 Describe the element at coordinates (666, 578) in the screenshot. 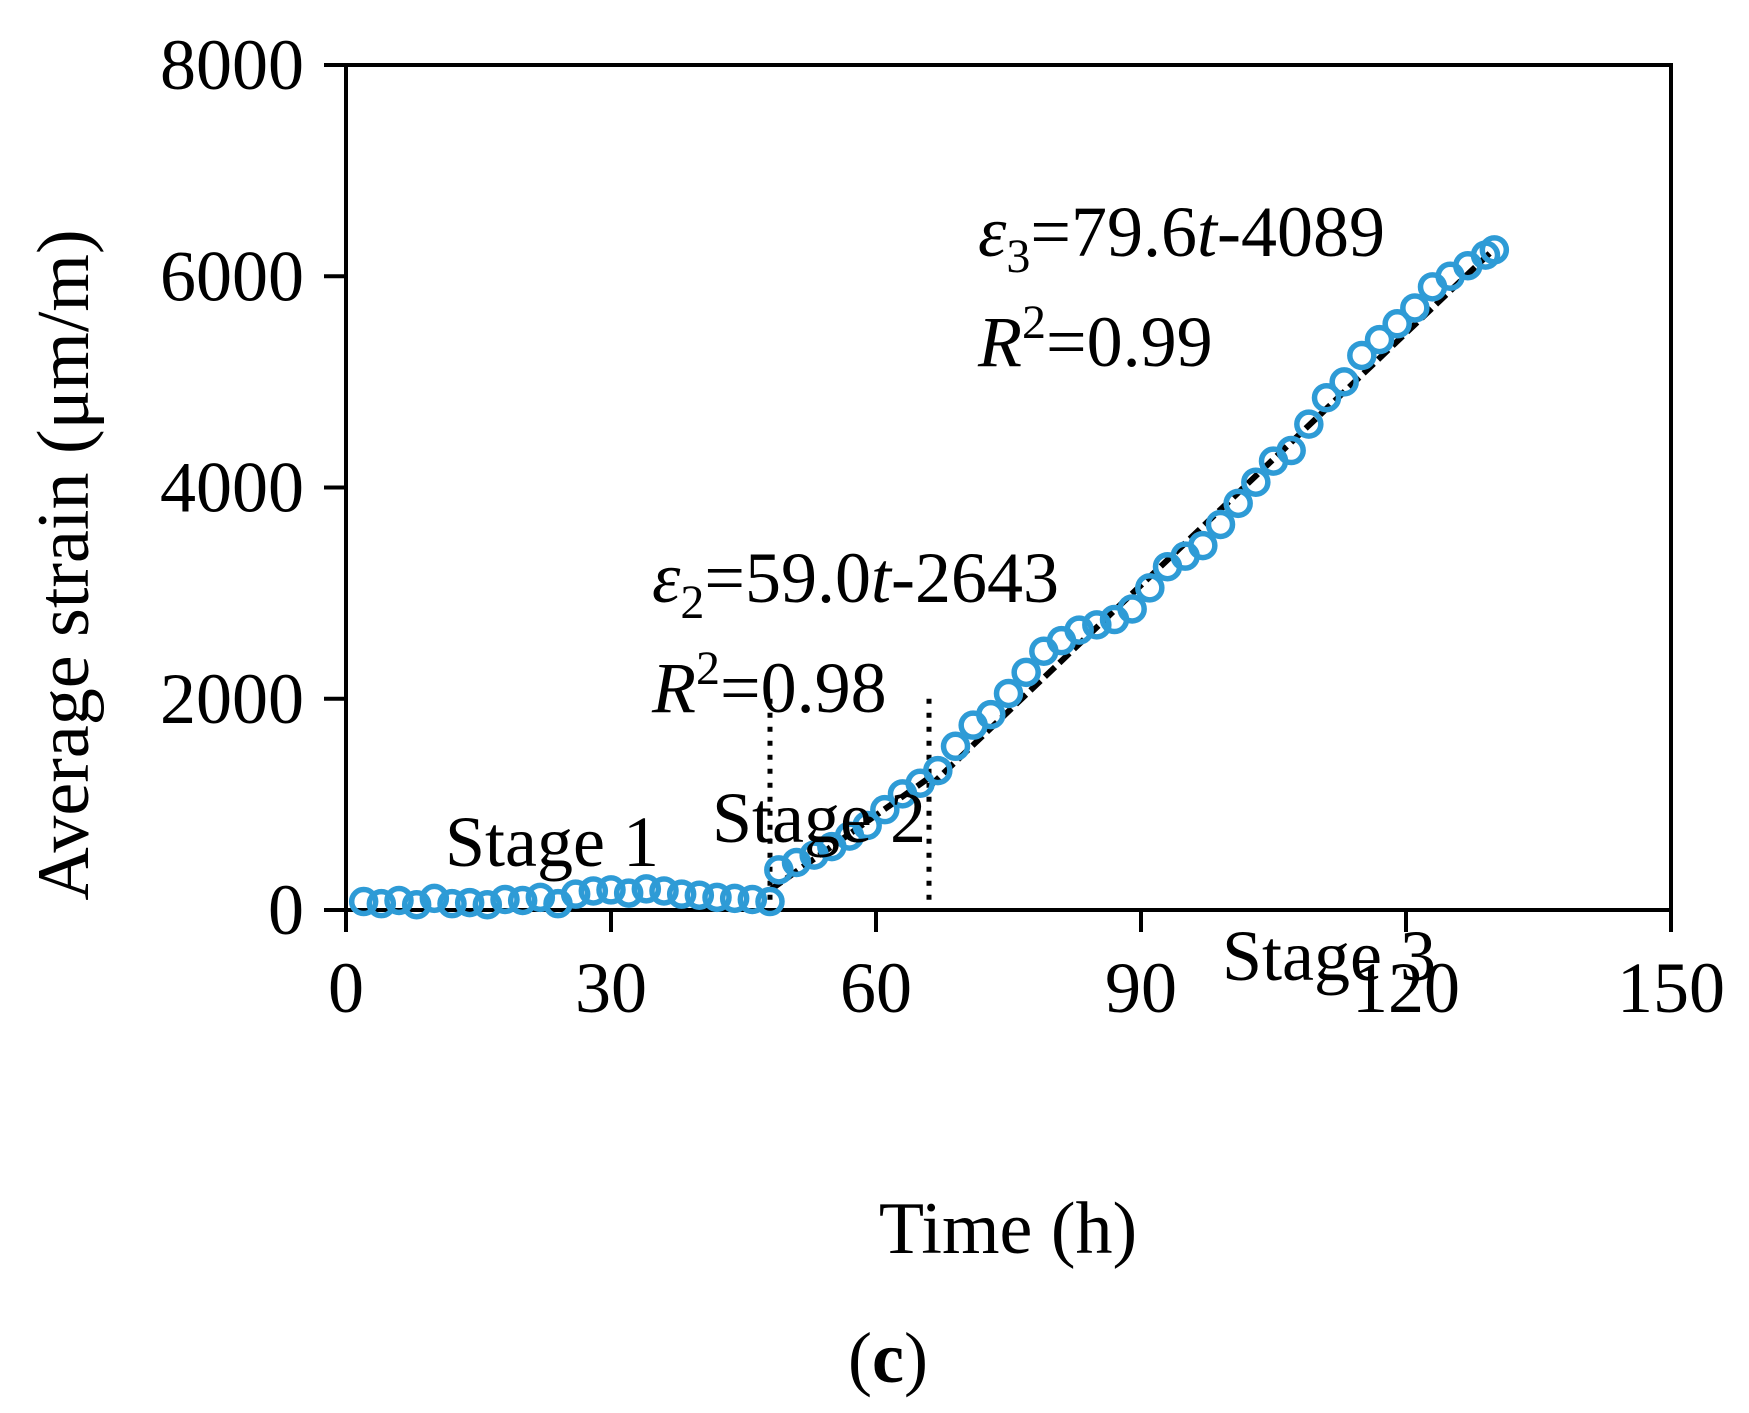

I see `eq2-symbol: ε` at that location.